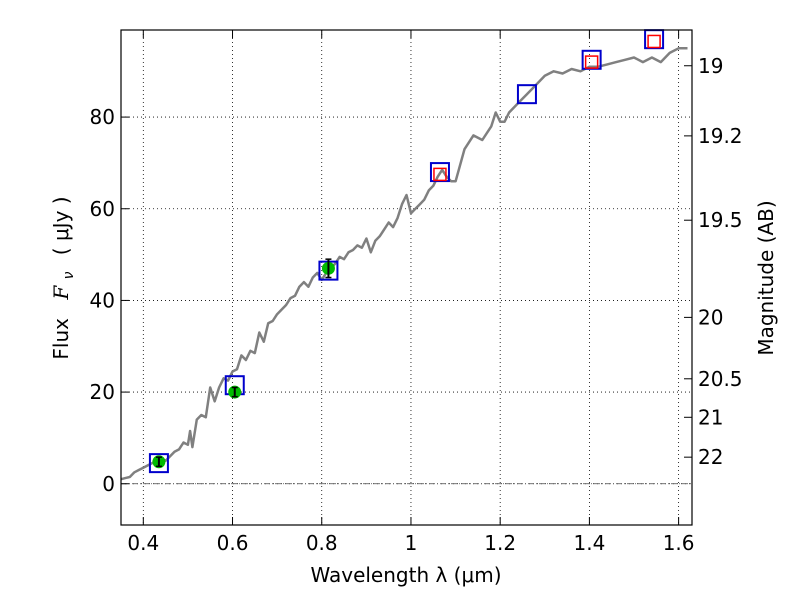 The height and width of the screenshot is (600, 800). What do you see at coordinates (710, 317) in the screenshot?
I see `y2-tick-label: 20` at bounding box center [710, 317].